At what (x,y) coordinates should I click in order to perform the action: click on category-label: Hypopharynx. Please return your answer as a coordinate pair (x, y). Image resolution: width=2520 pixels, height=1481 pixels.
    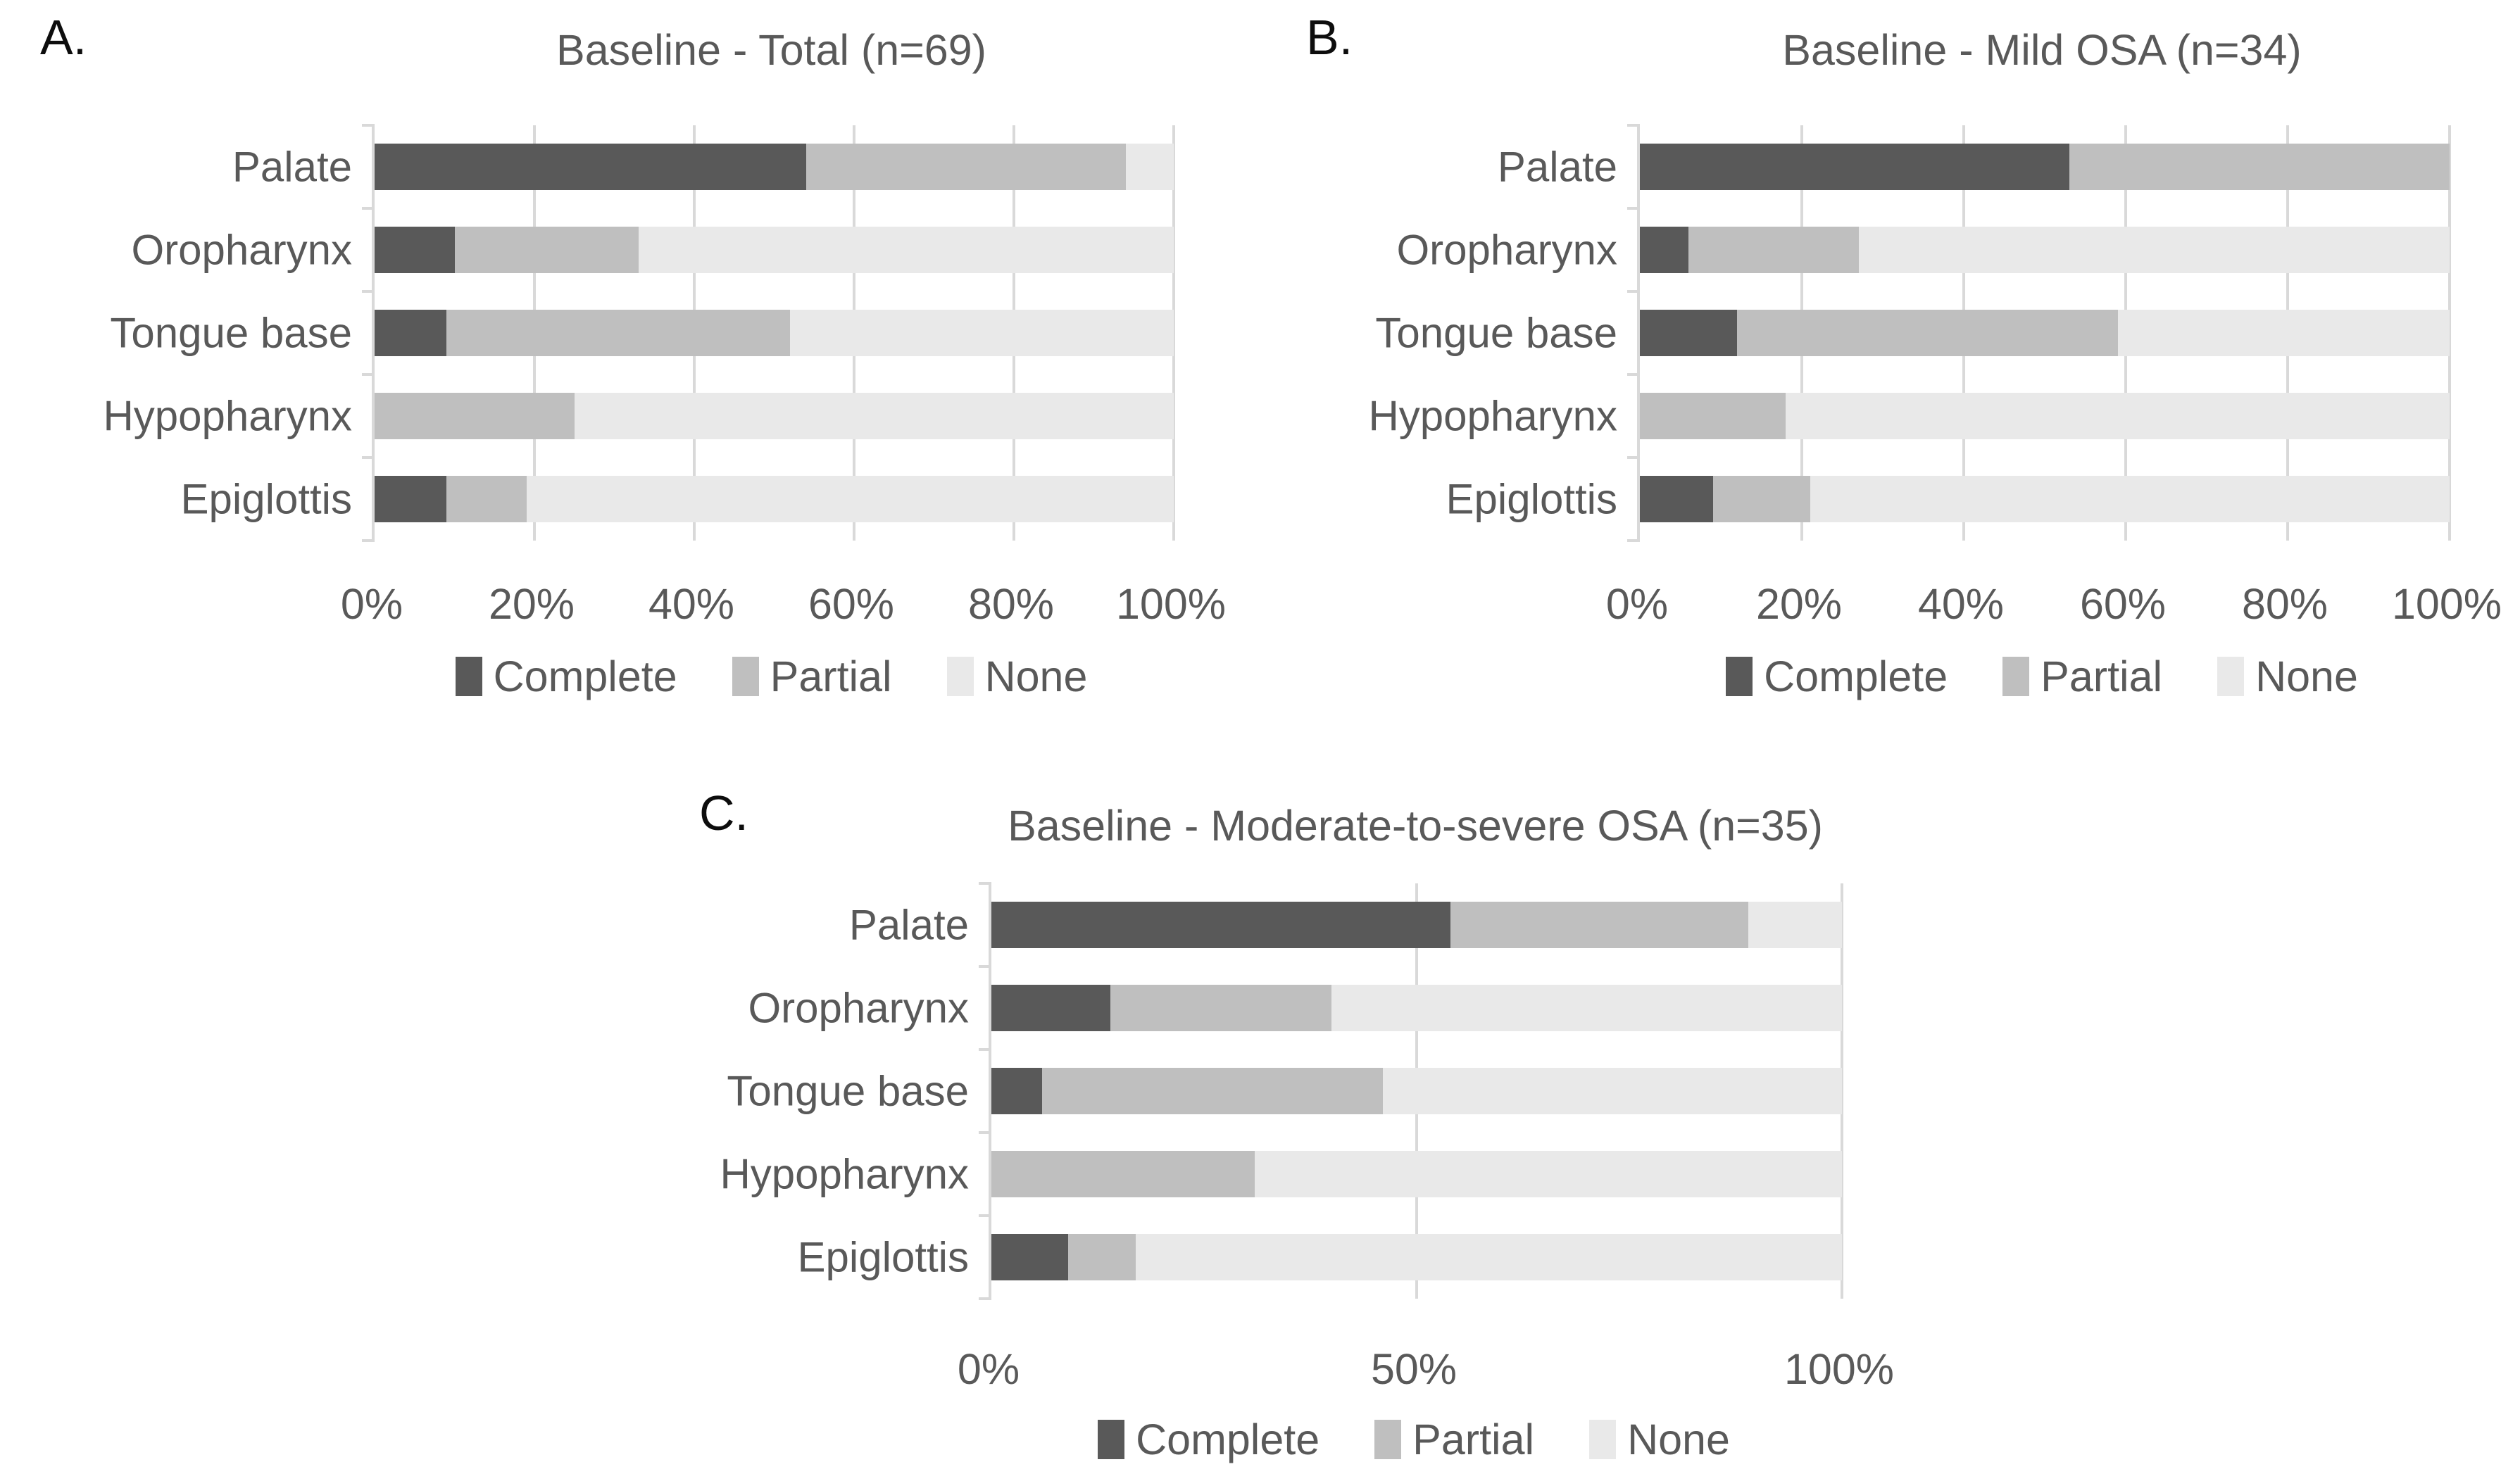
    Looking at the image, I should click on (844, 1174).